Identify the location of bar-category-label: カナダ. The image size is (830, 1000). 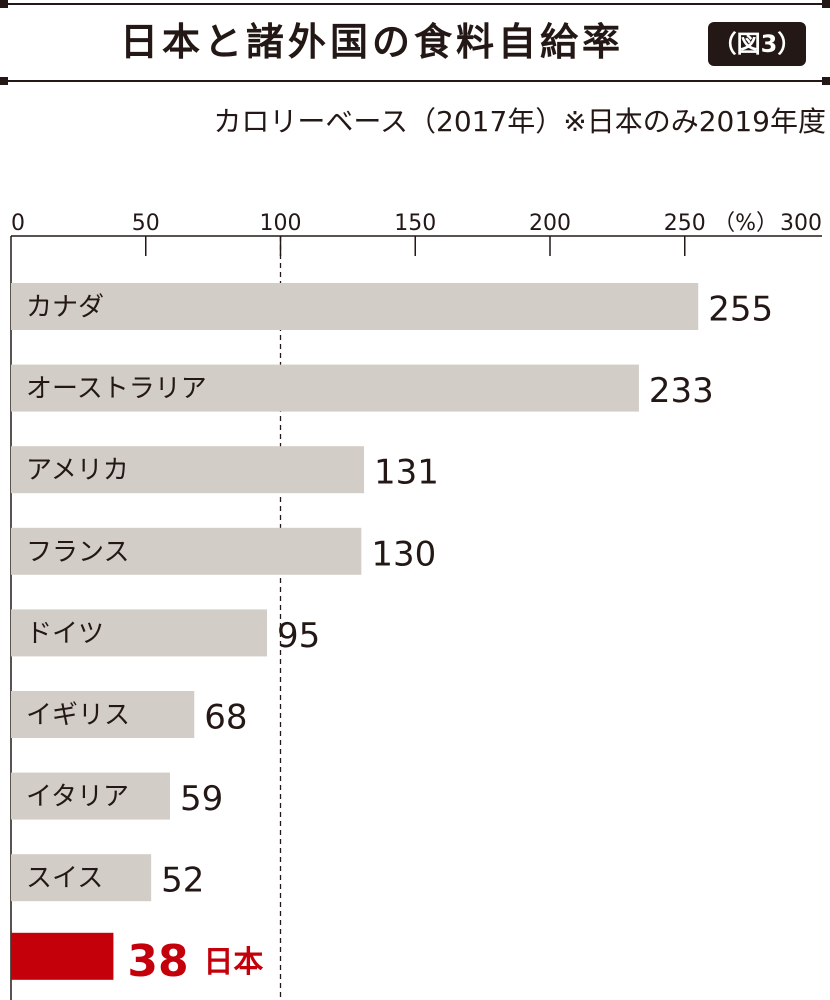
(65, 308).